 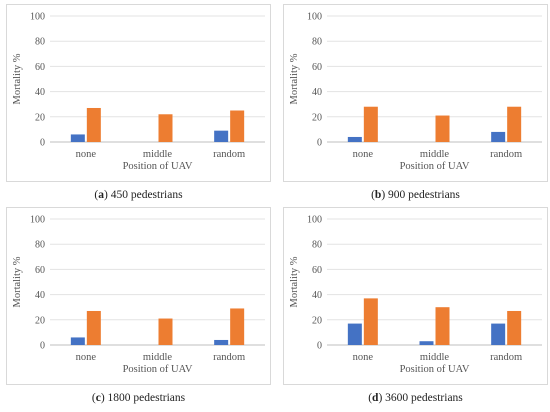 I want to click on panel-caption: (d) 3600 pedestrians, so click(x=415, y=398).